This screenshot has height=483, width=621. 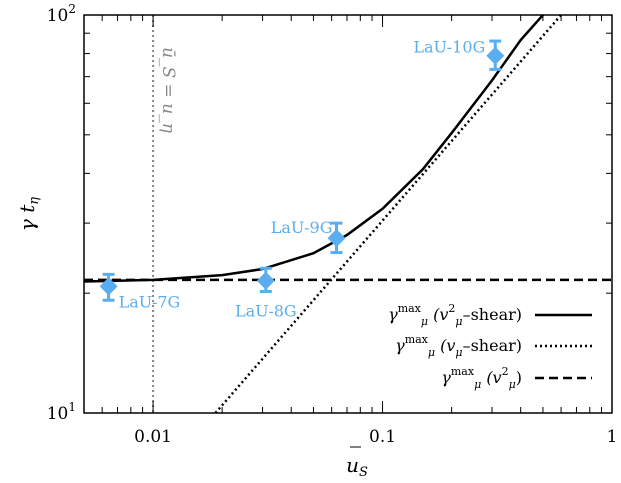 What do you see at coordinates (28, 214) in the screenshot?
I see `y-axis-title: γ tη` at bounding box center [28, 214].